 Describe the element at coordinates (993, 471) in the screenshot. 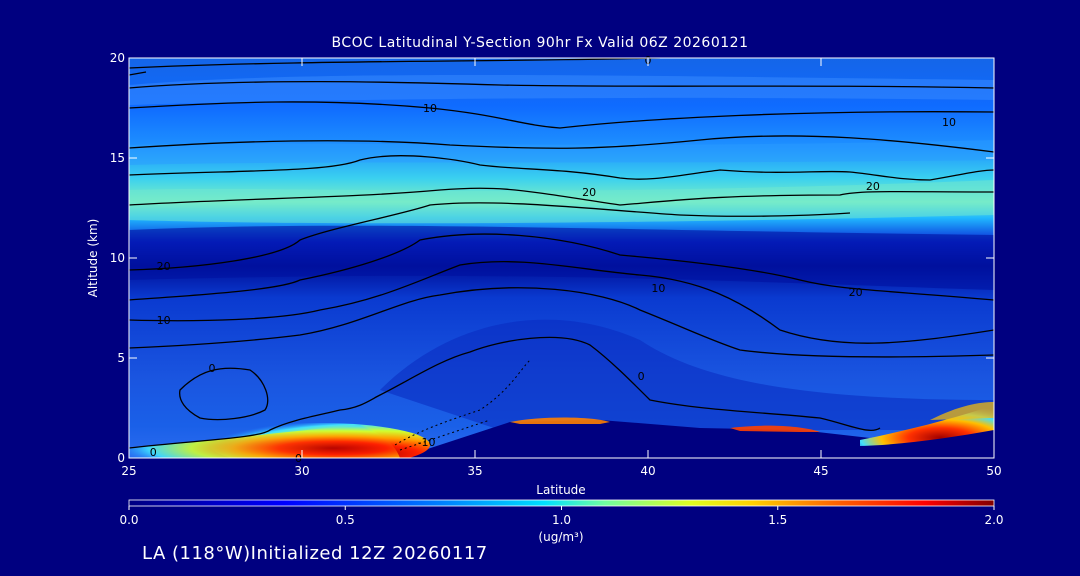

I see `x-tick-label: 50` at that location.